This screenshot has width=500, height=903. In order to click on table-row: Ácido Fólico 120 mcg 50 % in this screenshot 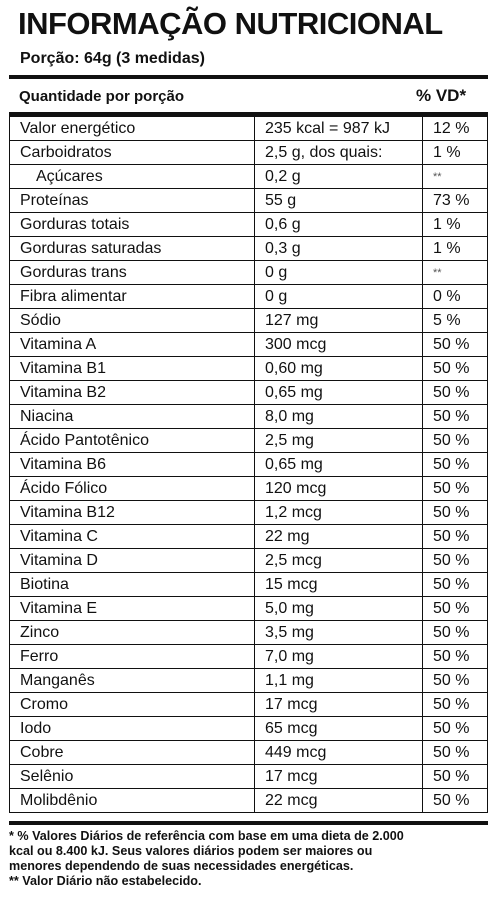, I will do `click(248, 488)`.